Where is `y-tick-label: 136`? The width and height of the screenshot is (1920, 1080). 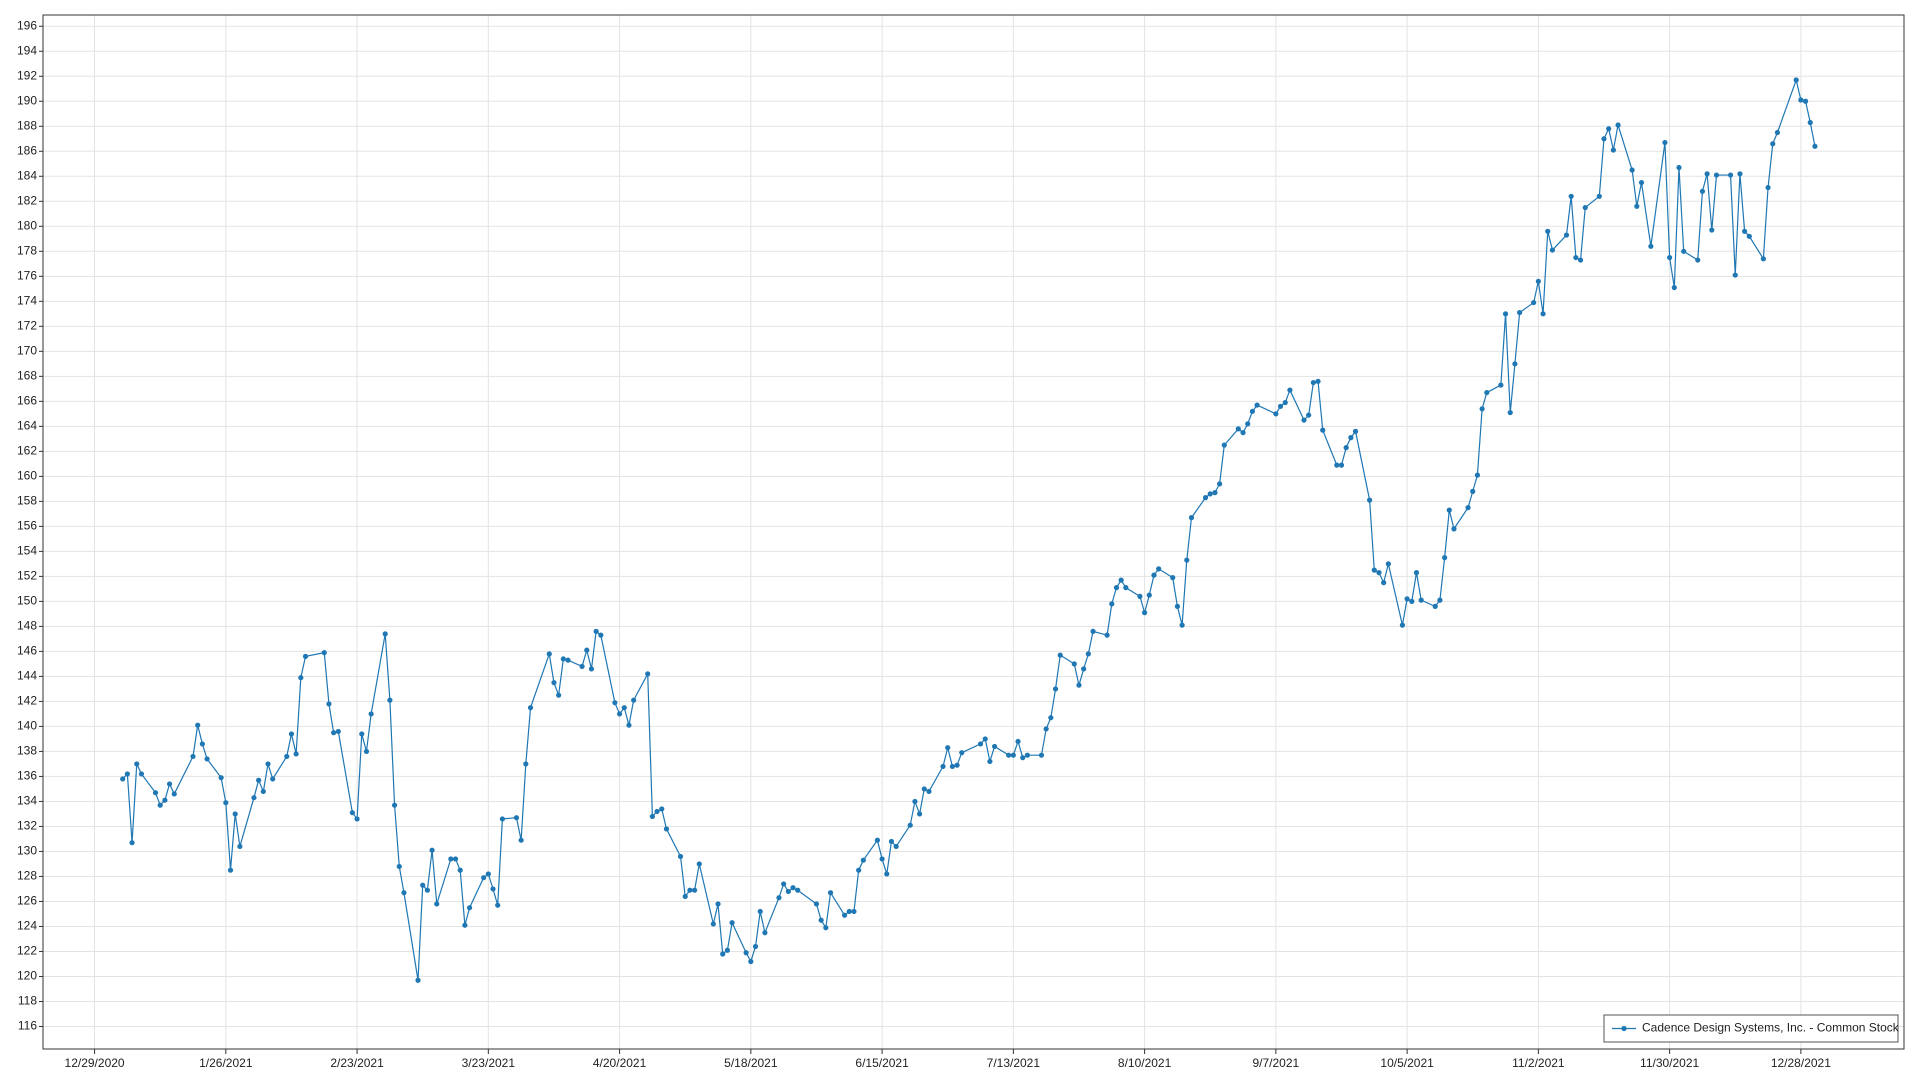
y-tick-label: 136 is located at coordinates (27, 776).